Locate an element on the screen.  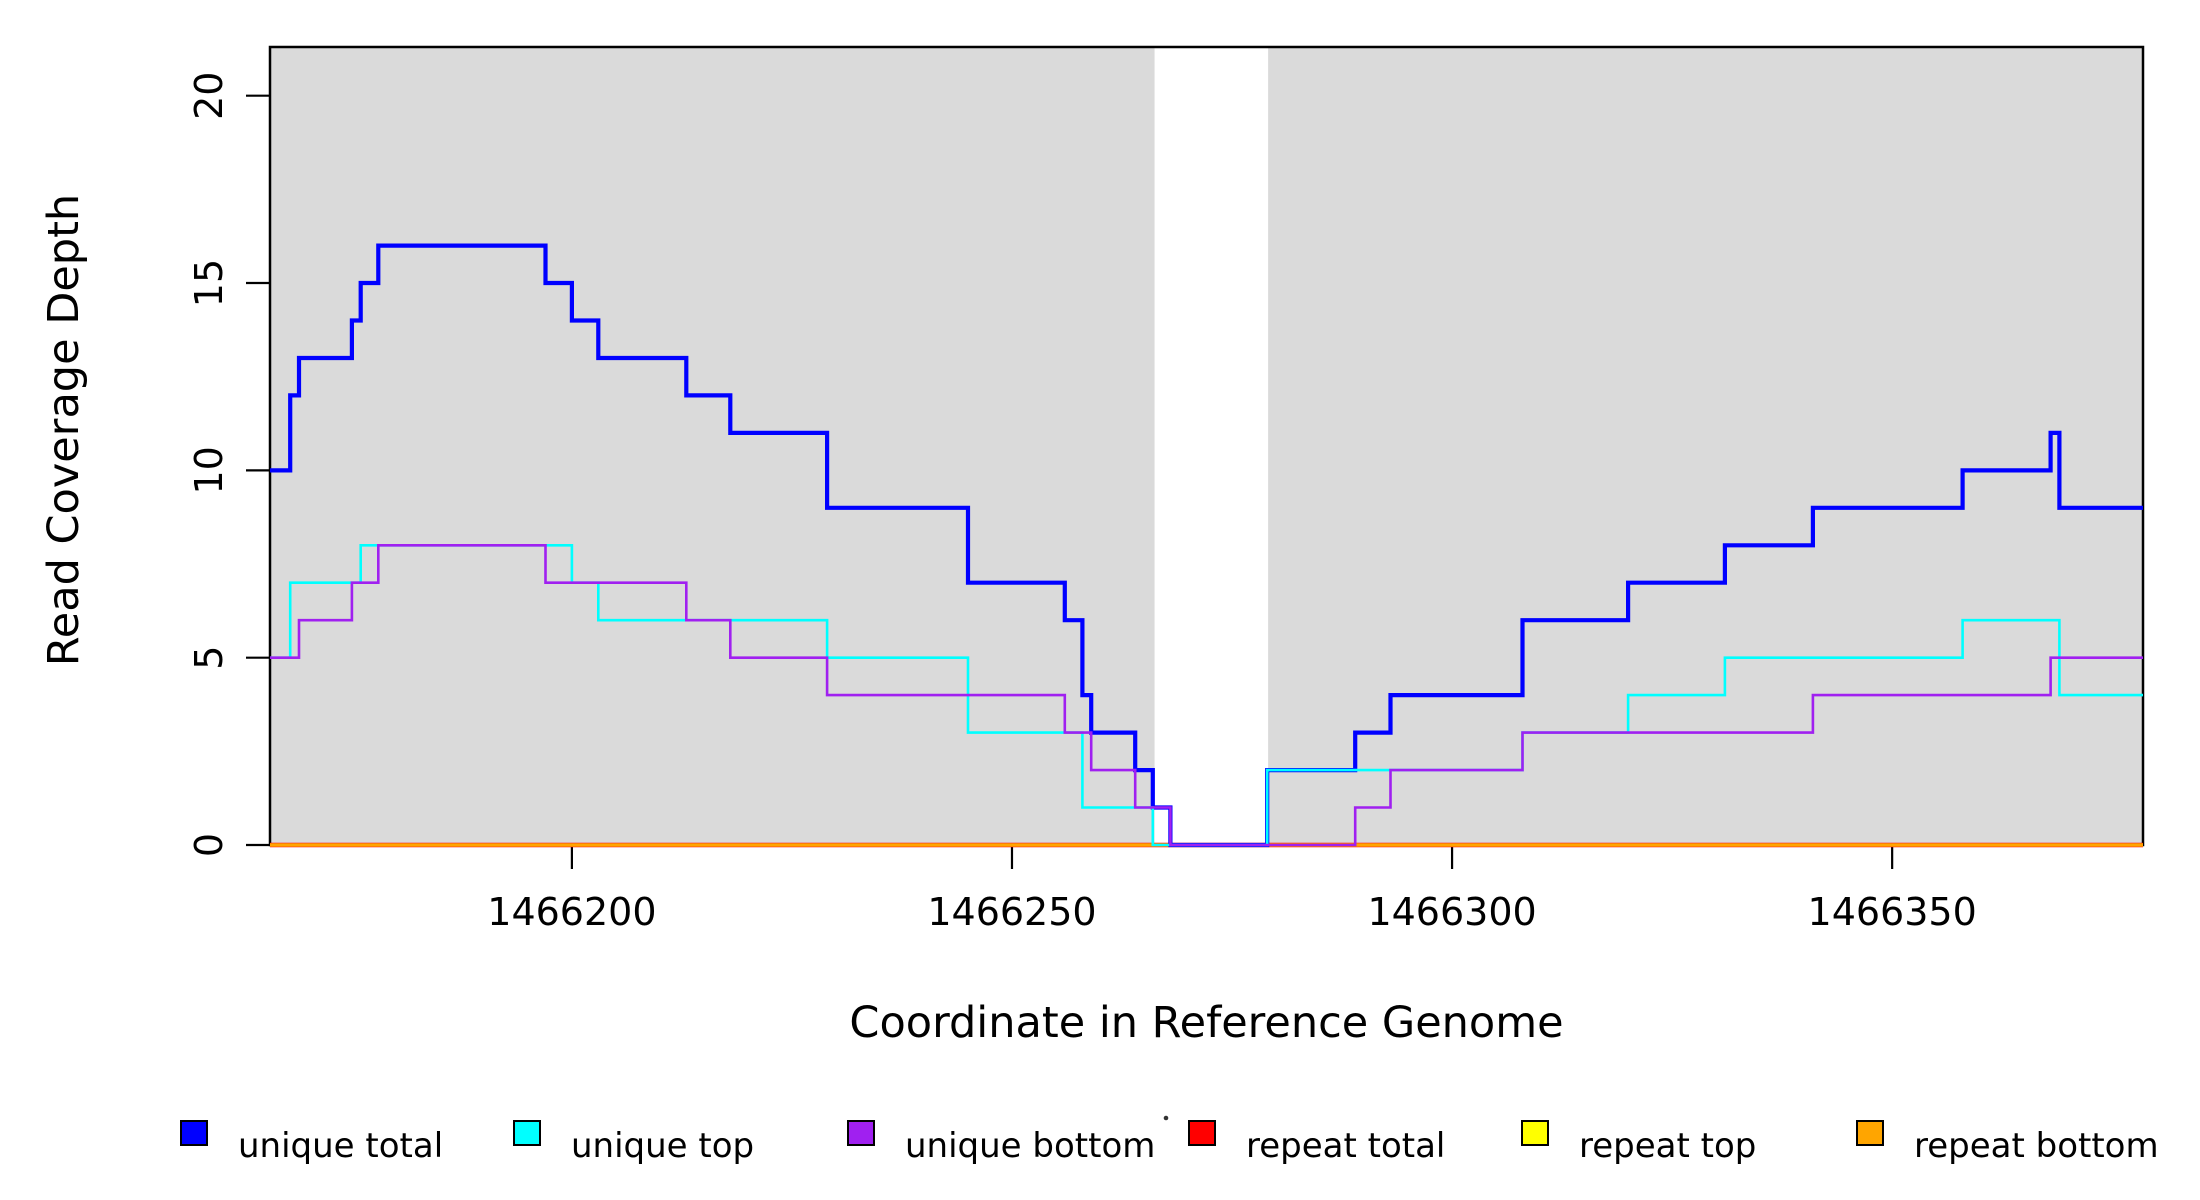
legend-item-unique-total: unique total is located at coordinates (311, 1143).